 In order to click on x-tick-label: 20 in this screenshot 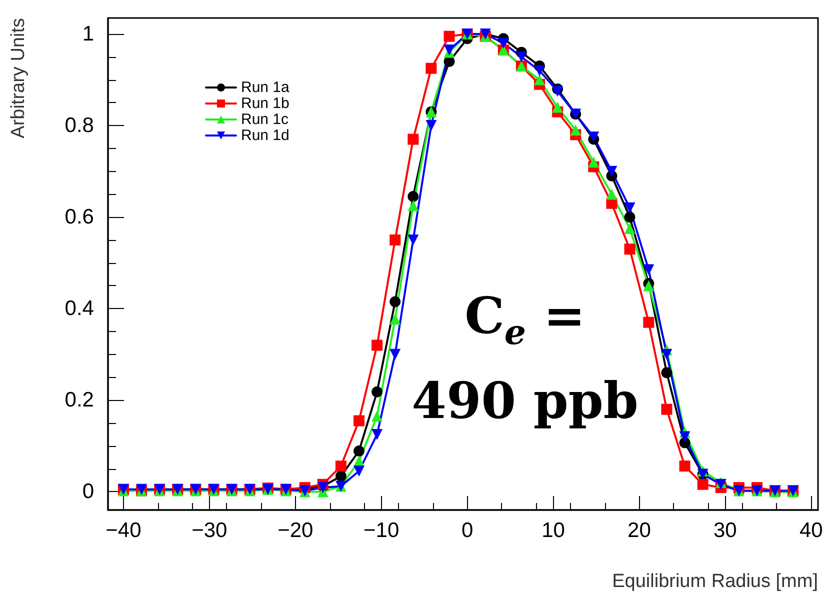, I will do `click(639, 530)`.